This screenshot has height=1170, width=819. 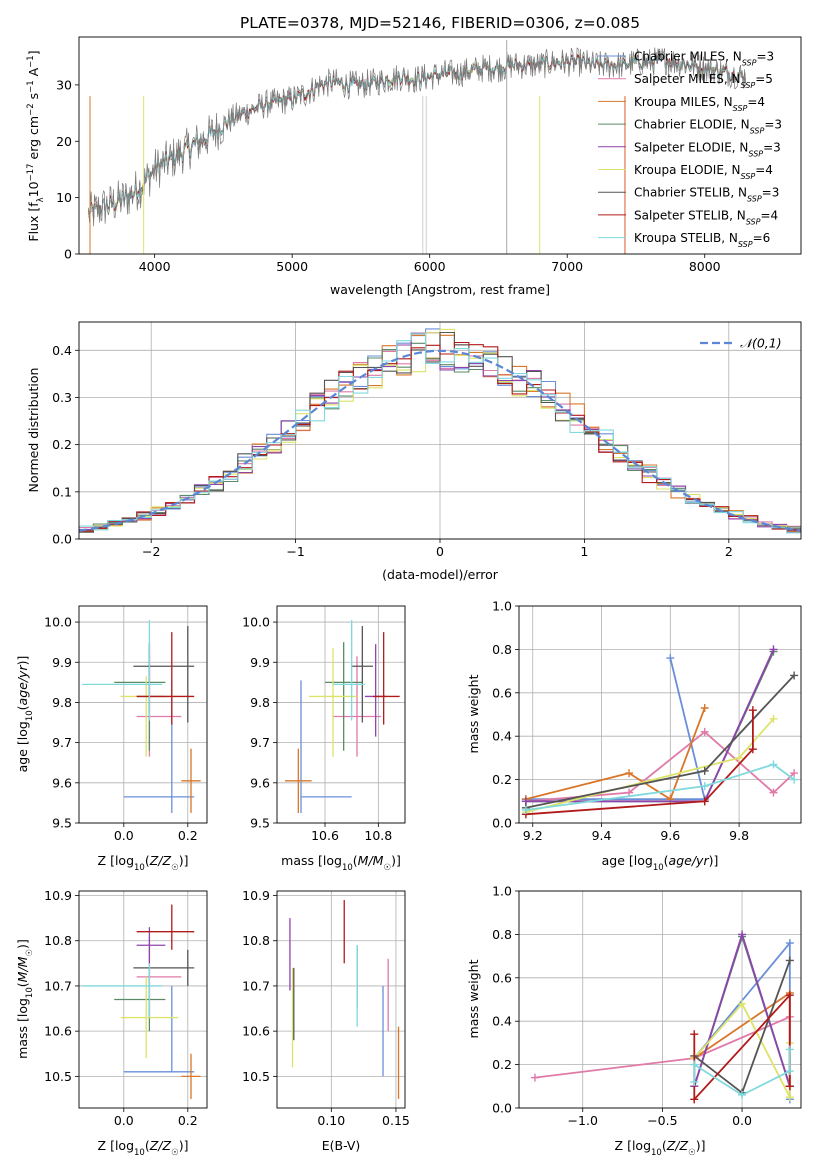 I want to click on series-salpeter-miles, so click(x=660, y=766).